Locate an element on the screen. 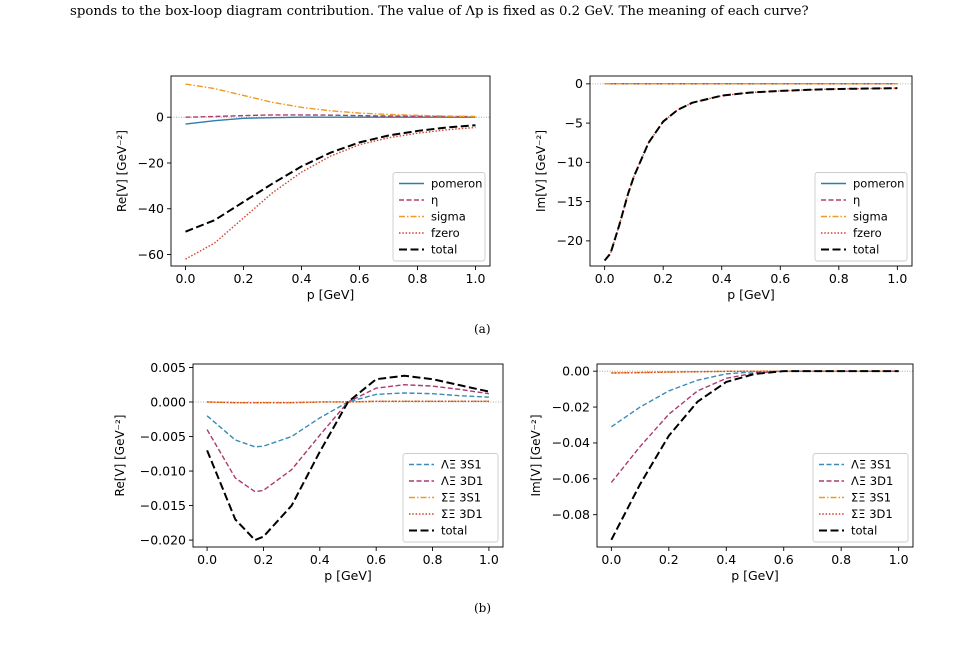  series-line-fzero is located at coordinates (330, 193).